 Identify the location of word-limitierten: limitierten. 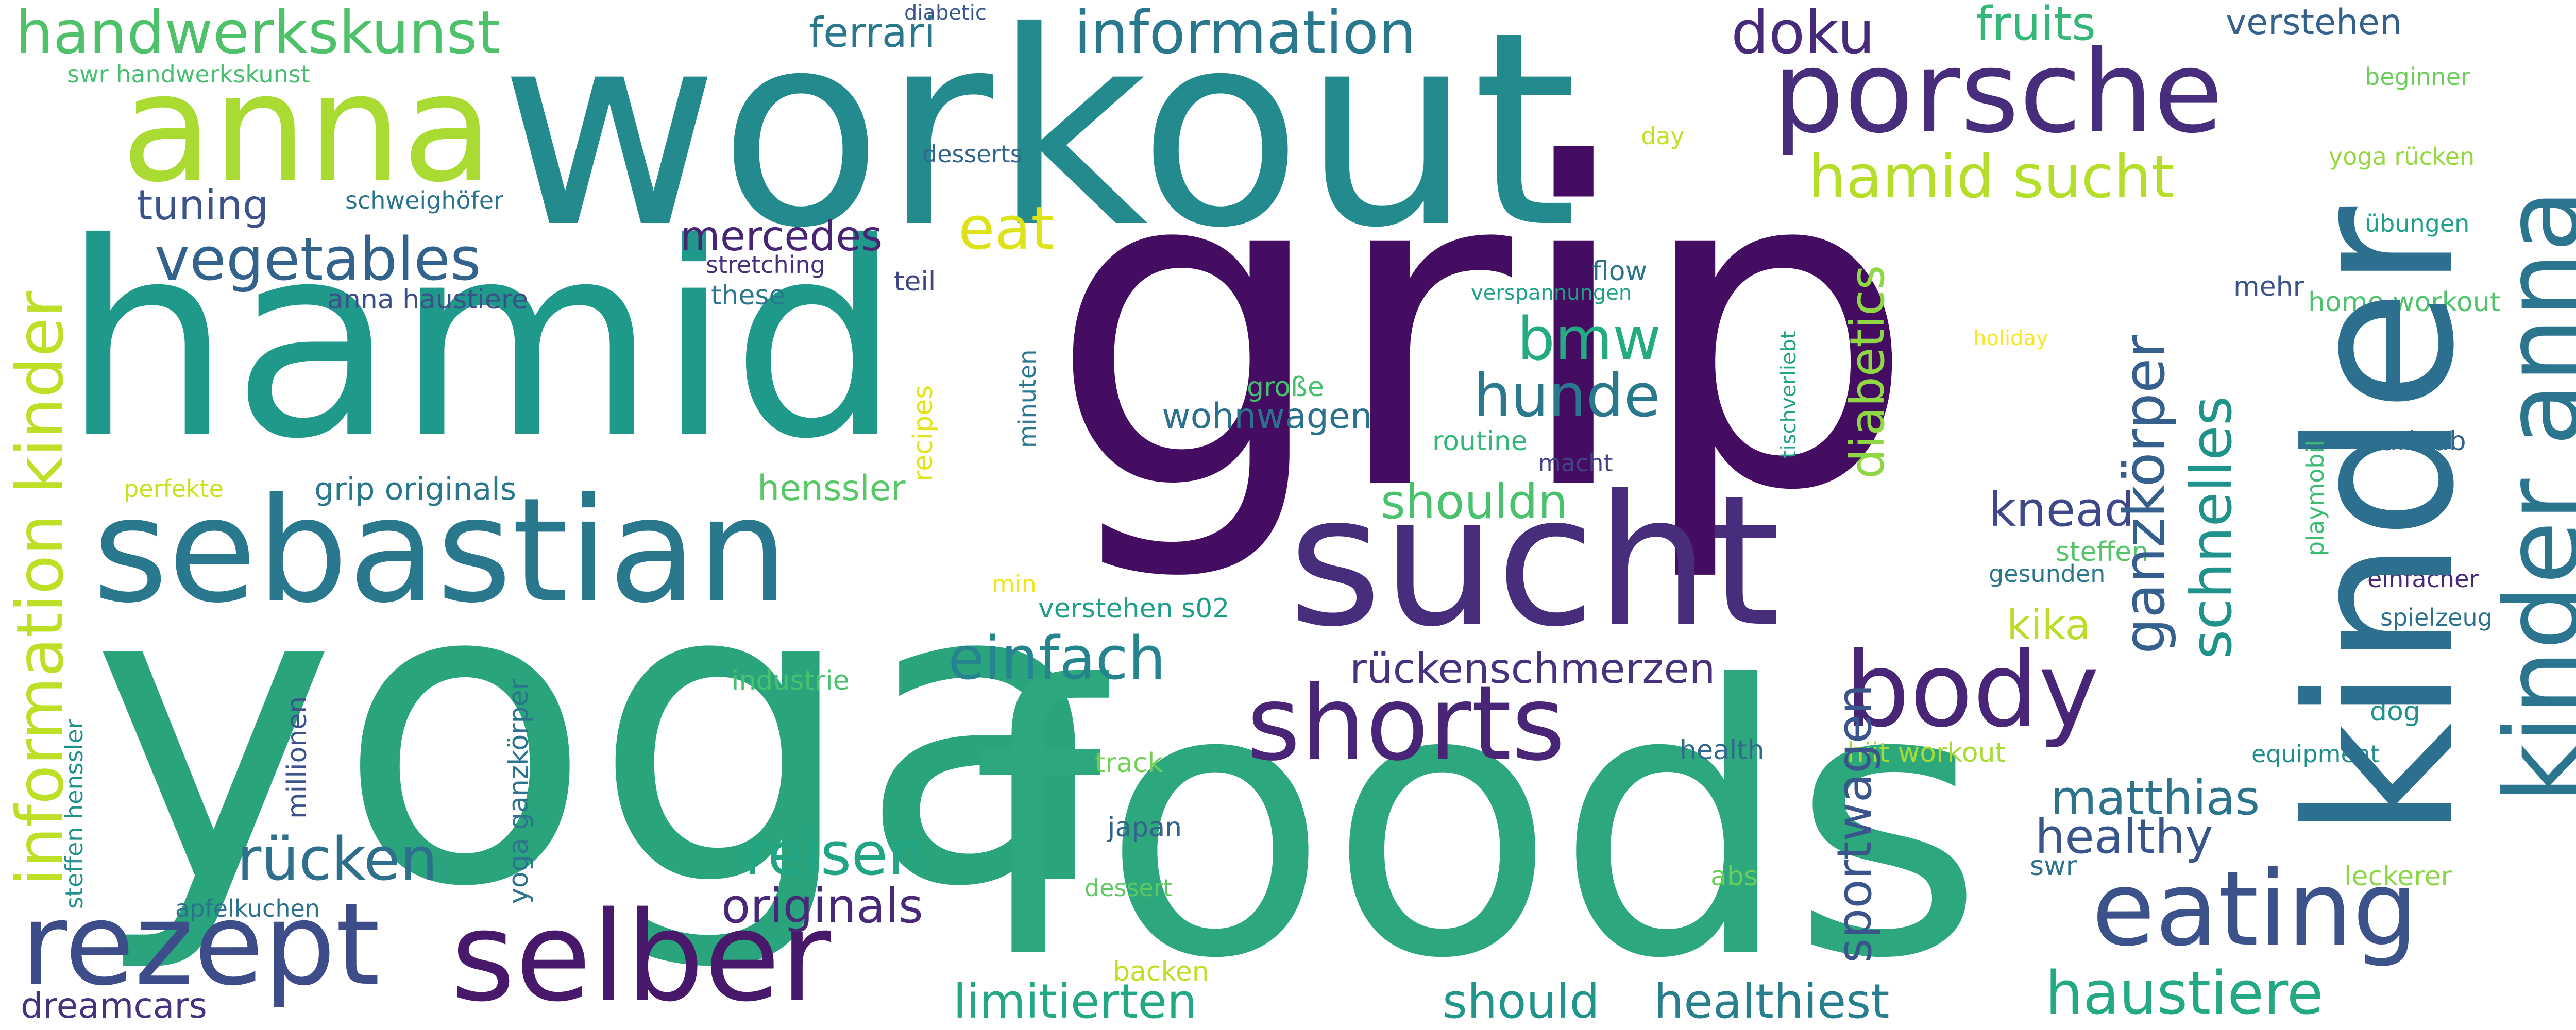
(1075, 1002).